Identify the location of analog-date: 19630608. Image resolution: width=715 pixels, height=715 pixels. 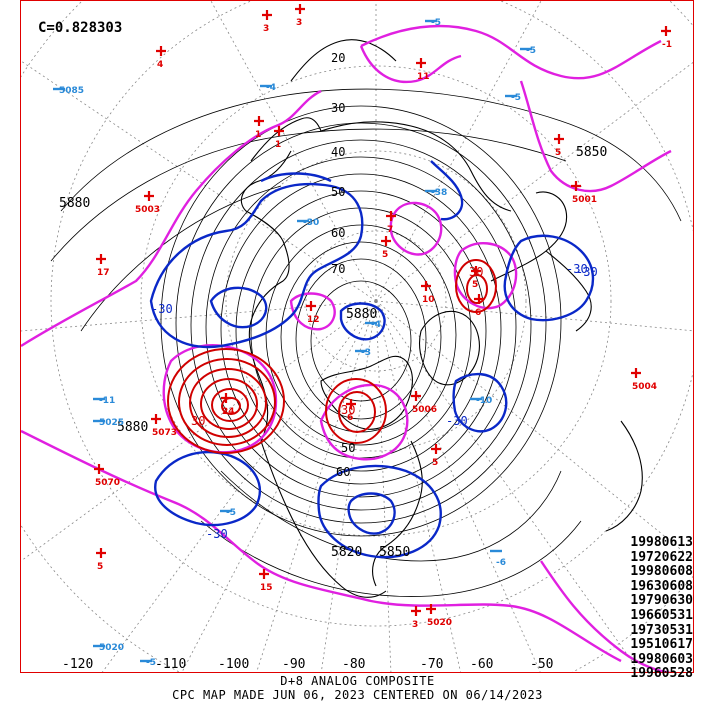
(661, 586).